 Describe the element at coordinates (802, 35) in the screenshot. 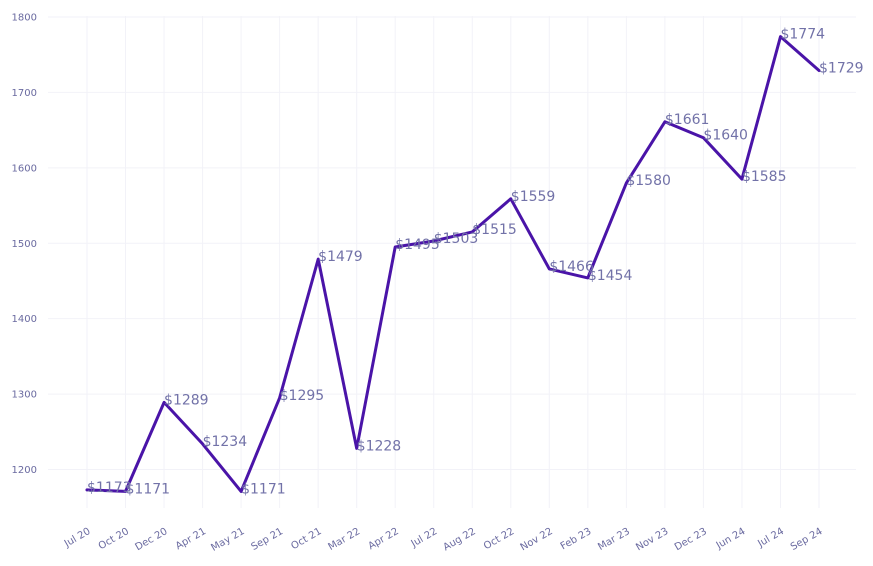

I see `data-label: $1774` at that location.